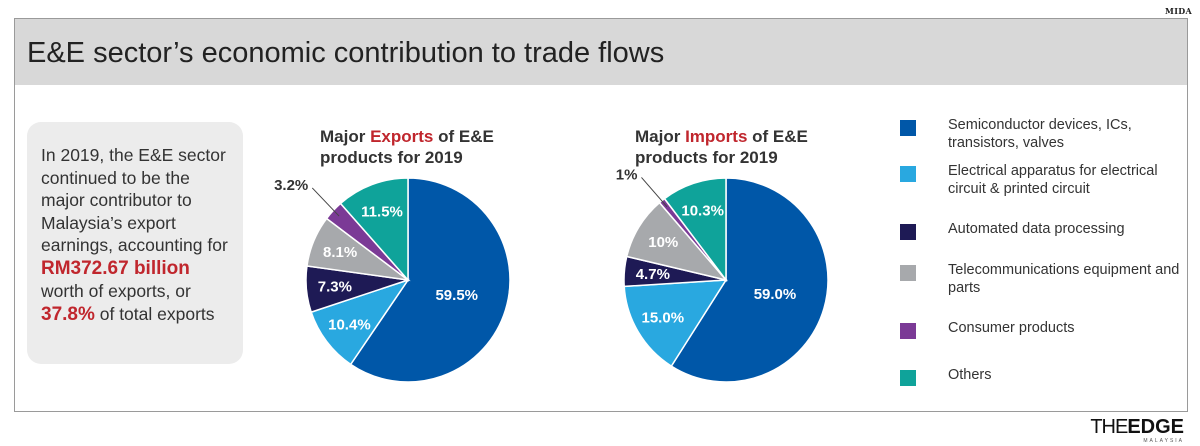 The width and height of the screenshot is (1200, 446). I want to click on pie-slice-electrical, so click(675, 323).